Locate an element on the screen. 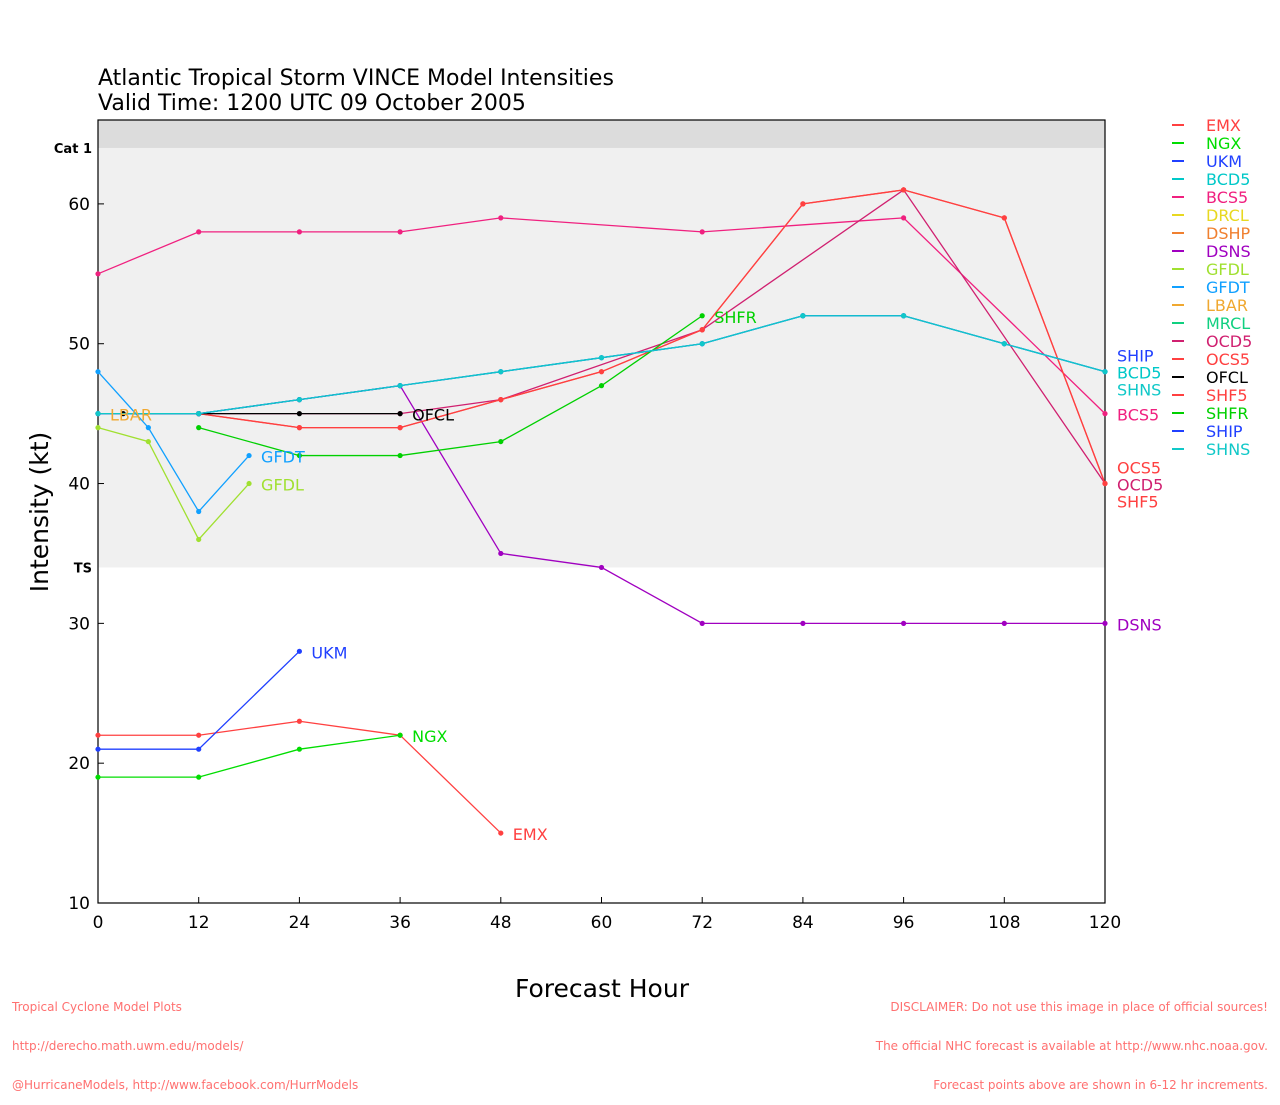 This screenshot has width=1280, height=1105. series-end-label-gfdt: GFDT is located at coordinates (283, 457).